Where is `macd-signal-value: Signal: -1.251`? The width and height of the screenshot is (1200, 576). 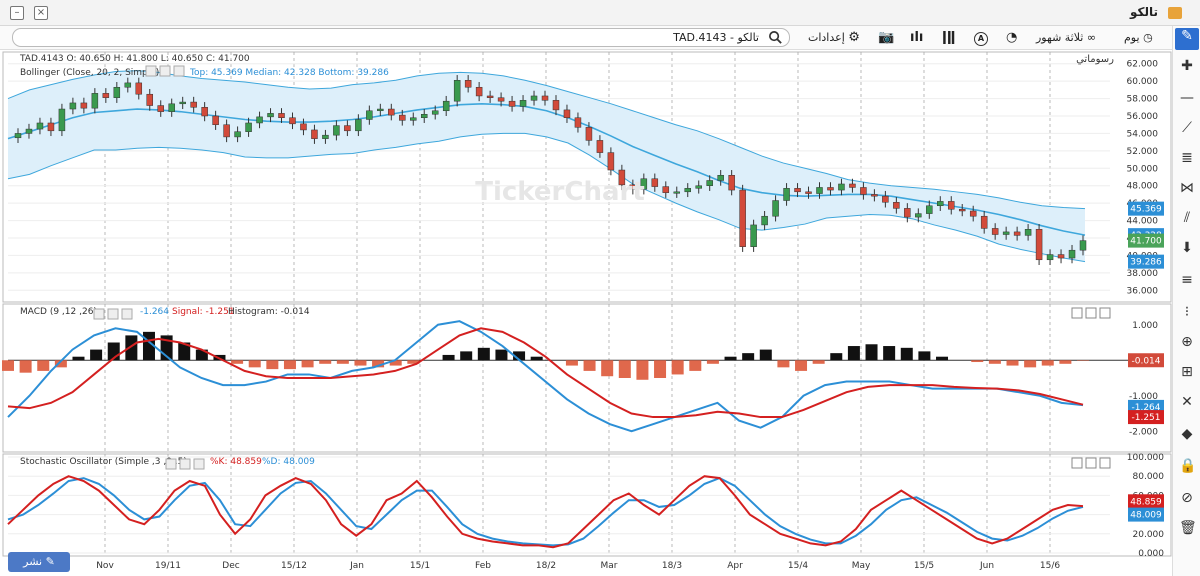 macd-signal-value: Signal: -1.251 is located at coordinates (203, 312).